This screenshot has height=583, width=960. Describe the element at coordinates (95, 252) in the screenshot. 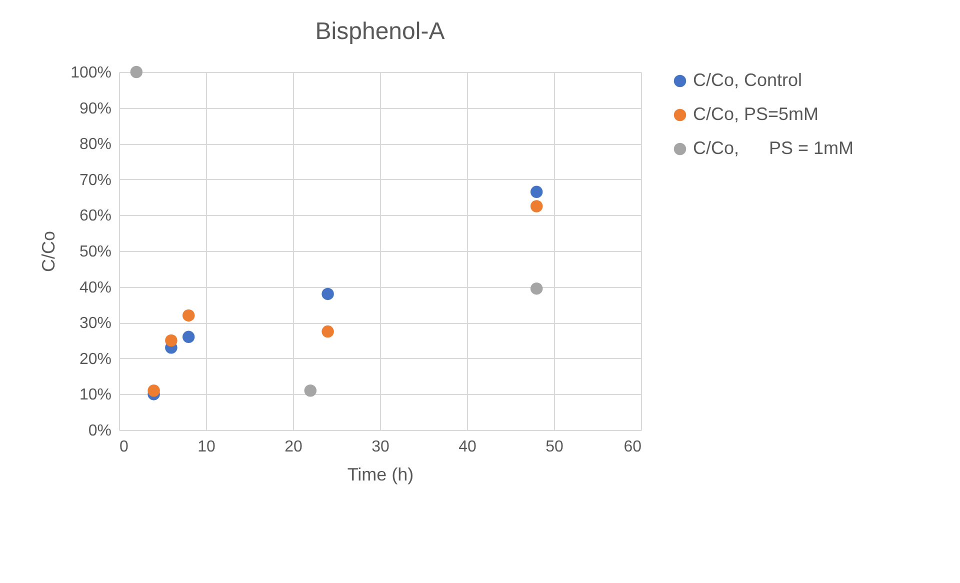

I see `y-tick-label: 50%` at that location.